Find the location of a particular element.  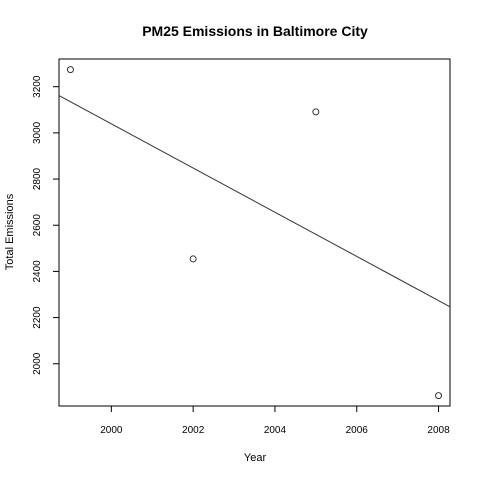

x-axis: 2000 2002 2004 2006 2008 is located at coordinates (275, 421).